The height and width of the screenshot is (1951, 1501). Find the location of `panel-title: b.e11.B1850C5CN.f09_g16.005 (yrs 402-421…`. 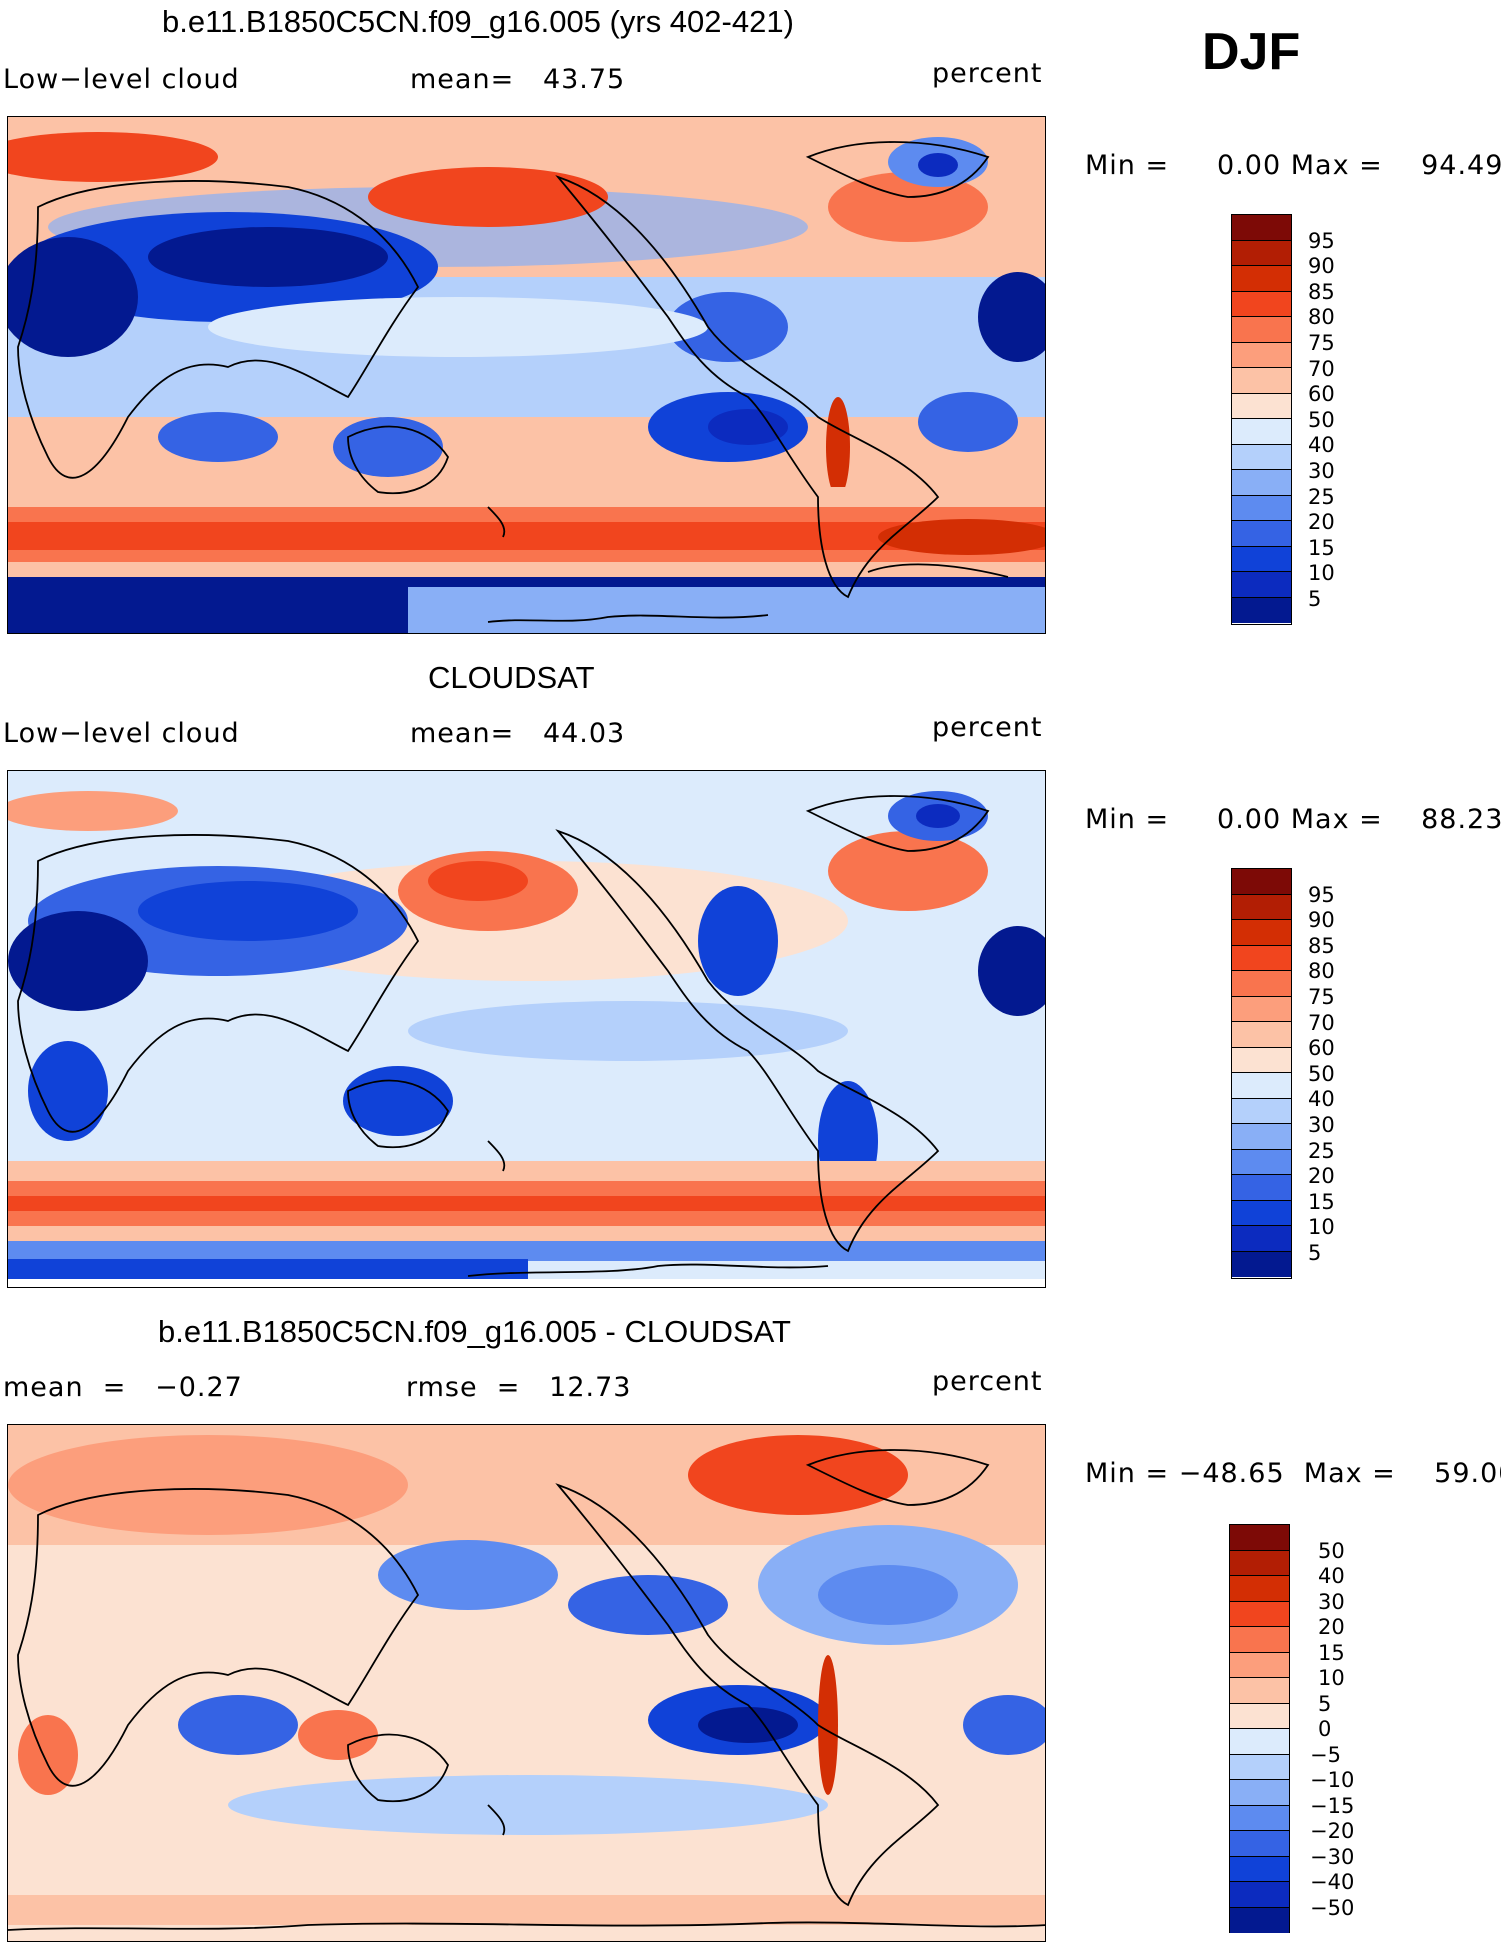

panel-title: b.e11.B1850C5CN.f09_g16.005 (yrs 402-421… is located at coordinates (478, 21).